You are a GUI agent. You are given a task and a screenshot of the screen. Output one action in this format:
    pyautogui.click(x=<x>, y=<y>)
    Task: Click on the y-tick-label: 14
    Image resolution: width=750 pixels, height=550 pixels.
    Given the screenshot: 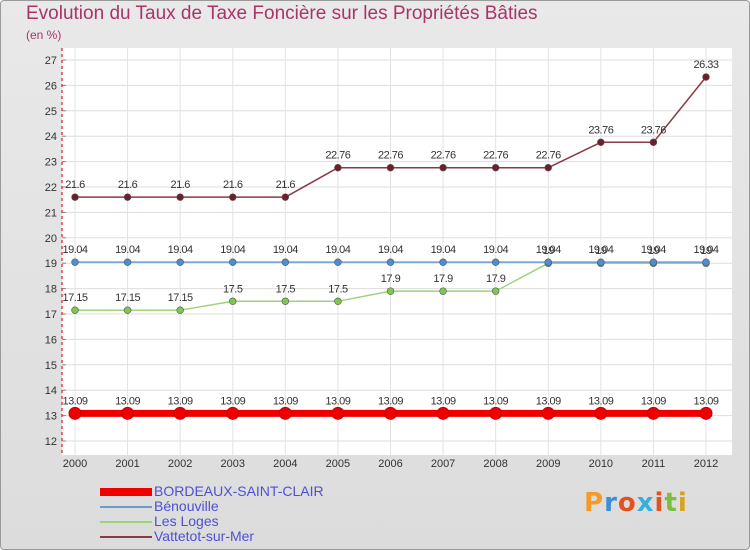 What is the action you would take?
    pyautogui.click(x=51, y=391)
    